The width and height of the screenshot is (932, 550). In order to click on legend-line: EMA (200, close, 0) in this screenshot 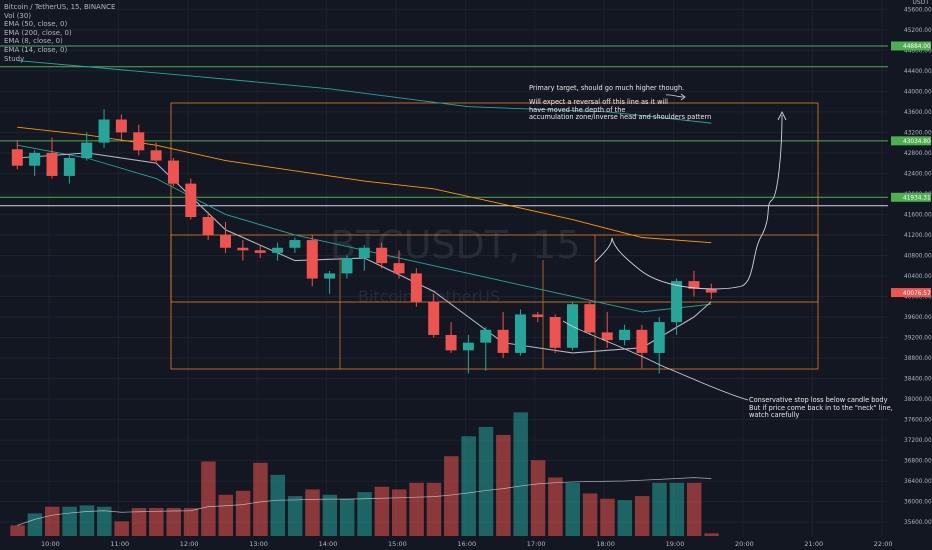, I will do `click(38, 32)`.